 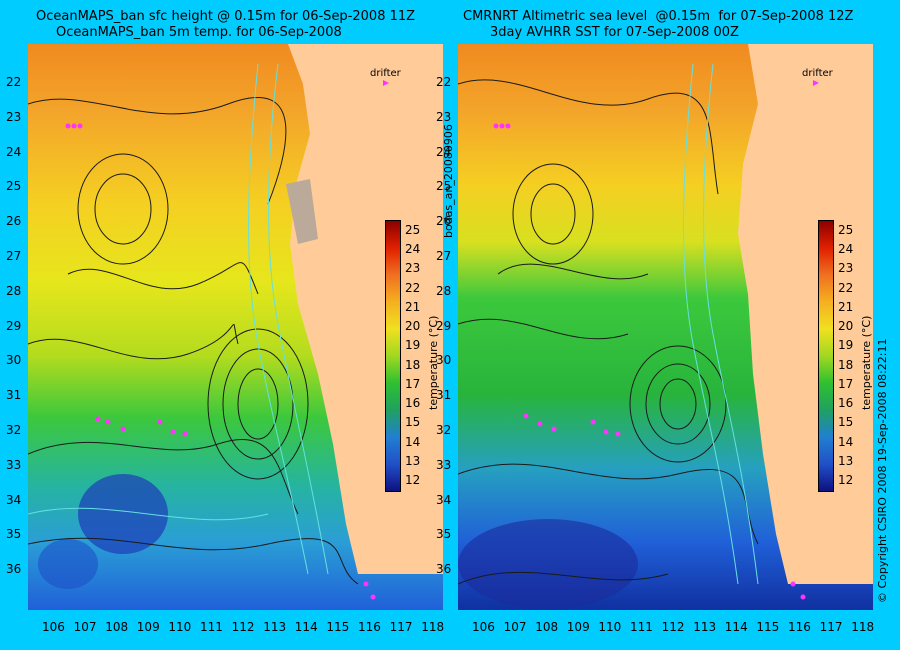 I want to click on right-drifter-label: drifter, so click(x=817, y=73).